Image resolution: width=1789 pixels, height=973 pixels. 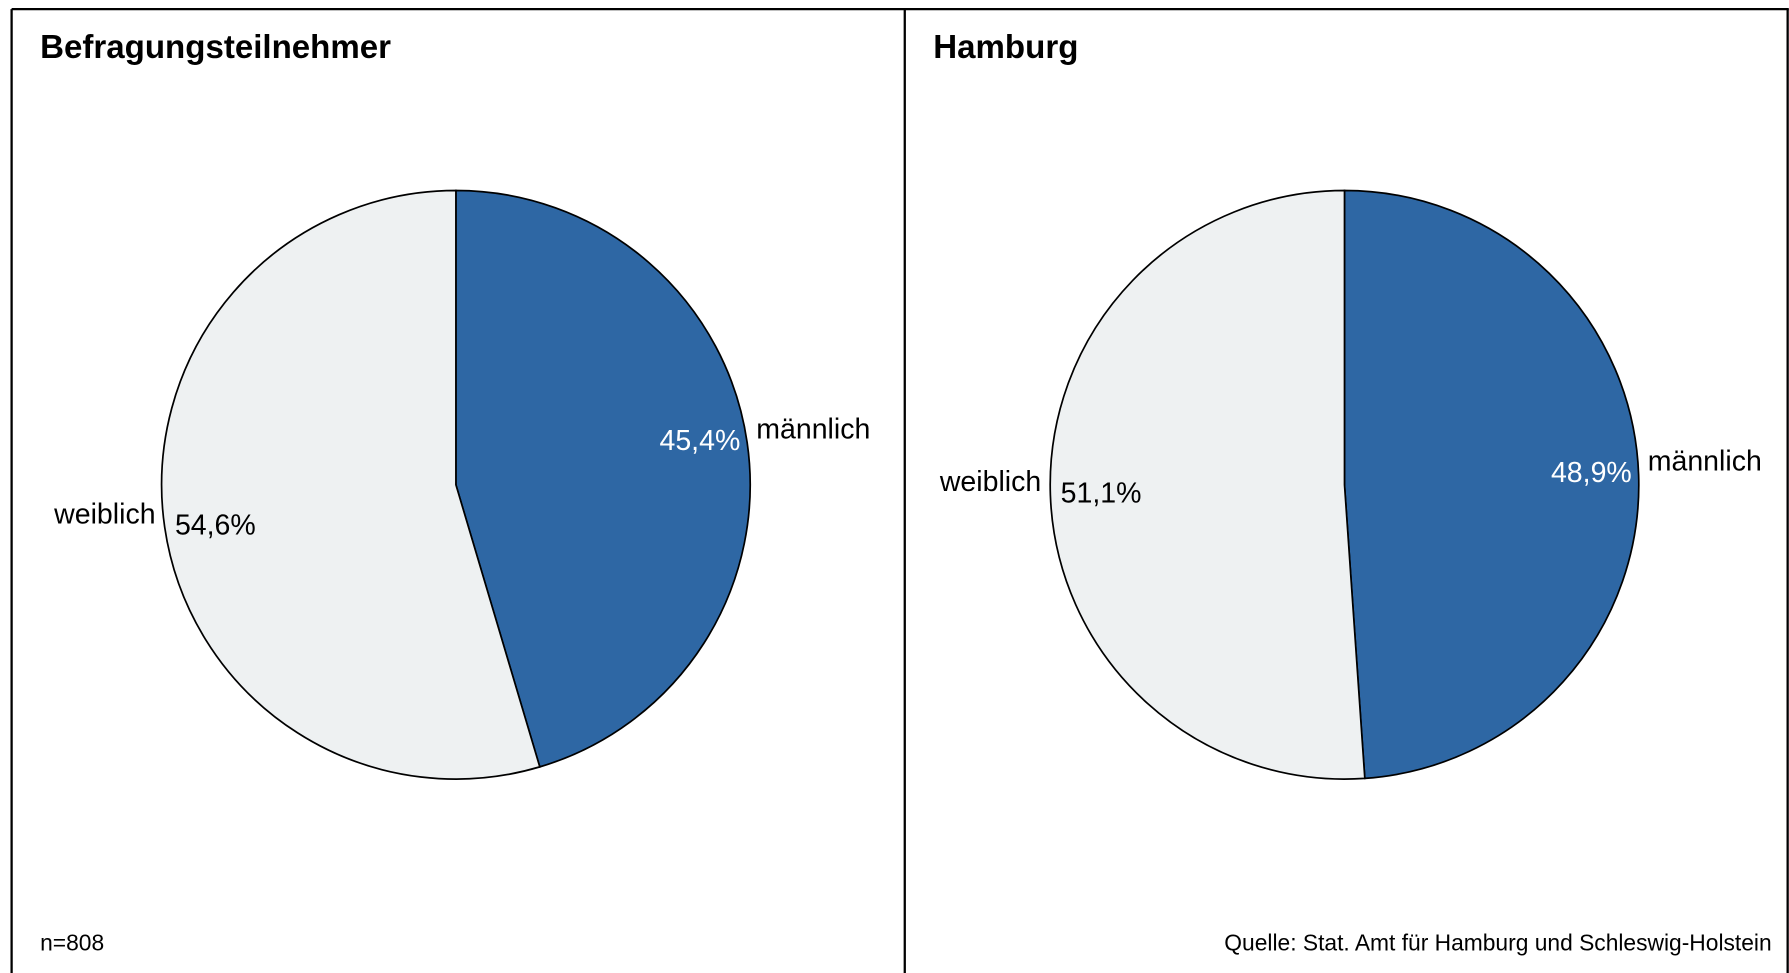 What do you see at coordinates (72, 943) in the screenshot?
I see `annotation: n=808` at bounding box center [72, 943].